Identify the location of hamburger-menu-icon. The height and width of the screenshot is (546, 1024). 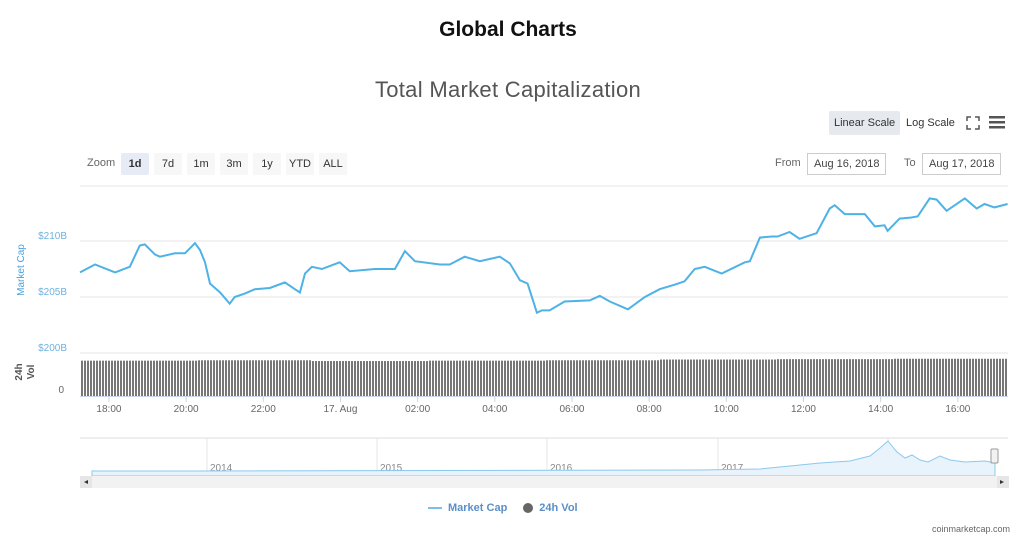
(997, 122).